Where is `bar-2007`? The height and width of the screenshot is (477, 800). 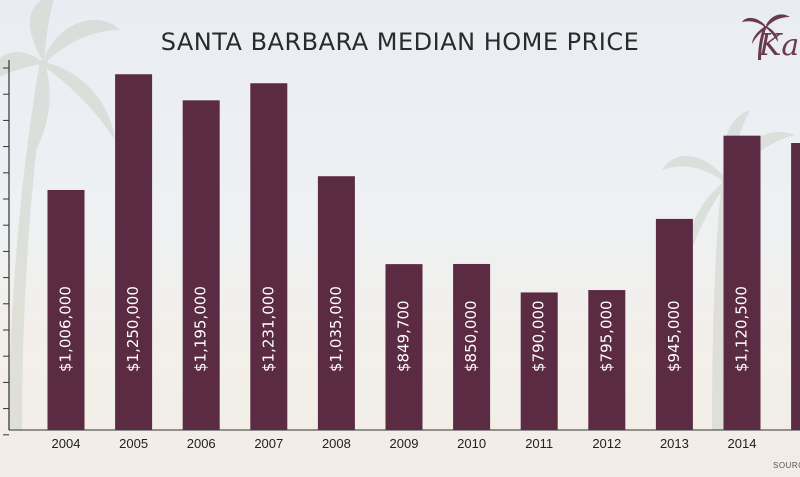 bar-2007 is located at coordinates (269, 256).